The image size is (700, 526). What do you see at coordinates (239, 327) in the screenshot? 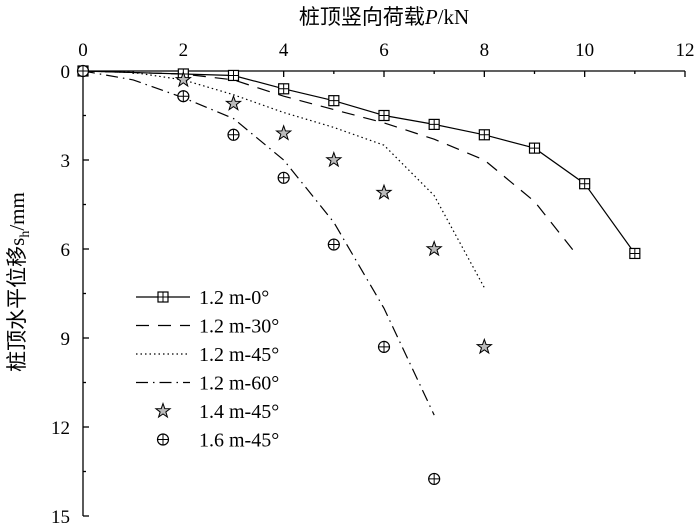
I see `legend-label: 1.2 m-30°` at bounding box center [239, 327].